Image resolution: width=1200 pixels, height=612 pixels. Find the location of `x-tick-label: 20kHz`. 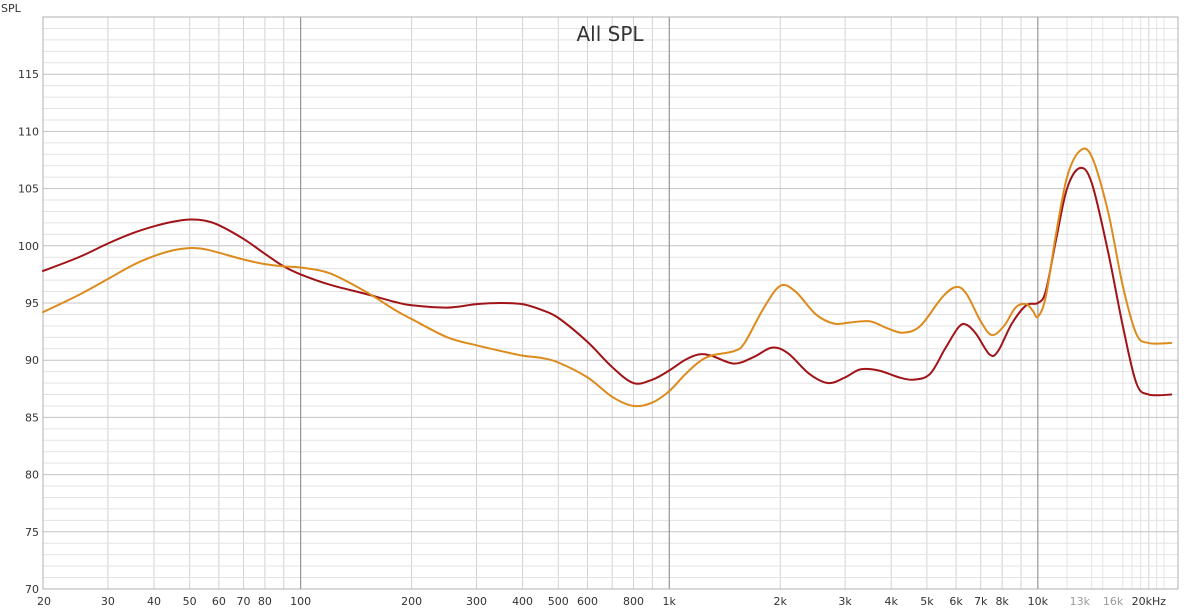

x-tick-label: 20kHz is located at coordinates (1149, 601).